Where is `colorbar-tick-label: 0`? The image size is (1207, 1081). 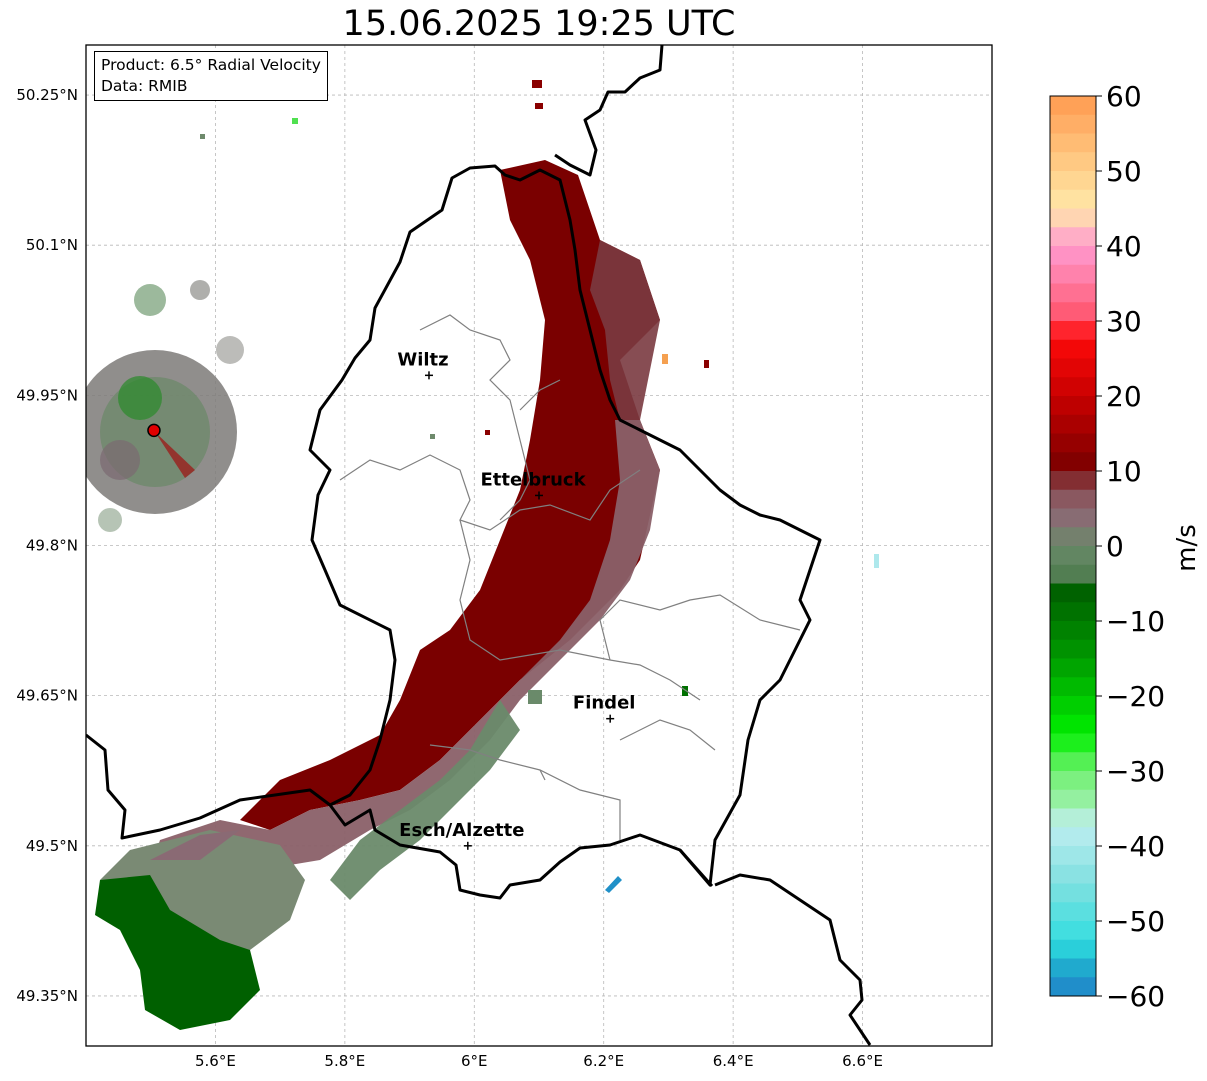
colorbar-tick-label: 0 is located at coordinates (1115, 546).